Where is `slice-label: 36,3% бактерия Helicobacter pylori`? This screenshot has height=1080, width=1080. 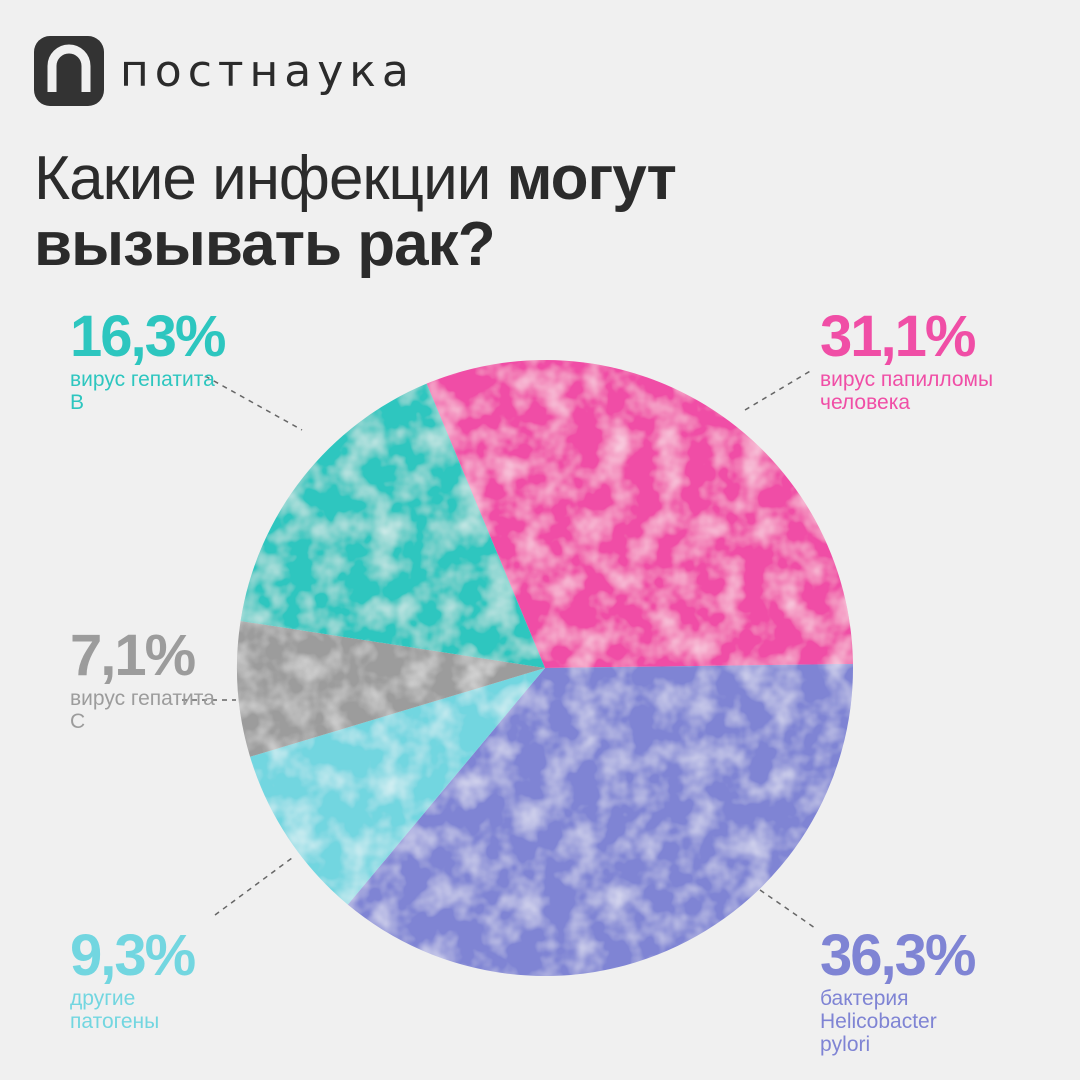 slice-label: 36,3% бактерия Helicobacter pylori is located at coordinates (900, 990).